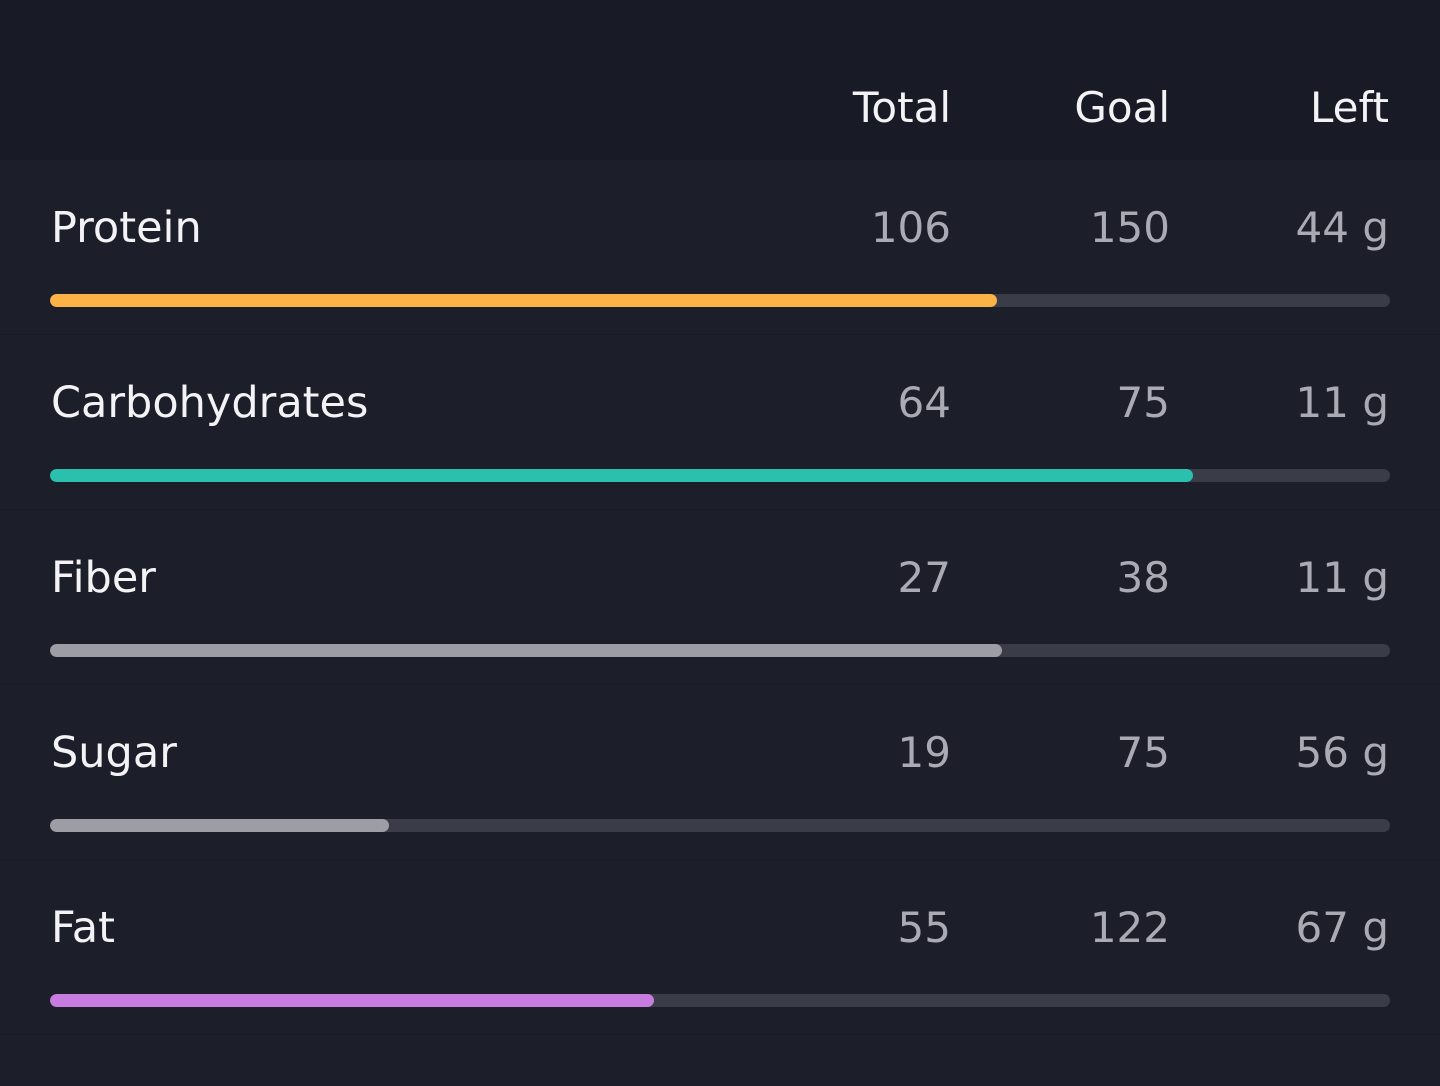 The width and height of the screenshot is (1440, 1086). I want to click on nutrient-total: 106, so click(910, 227).